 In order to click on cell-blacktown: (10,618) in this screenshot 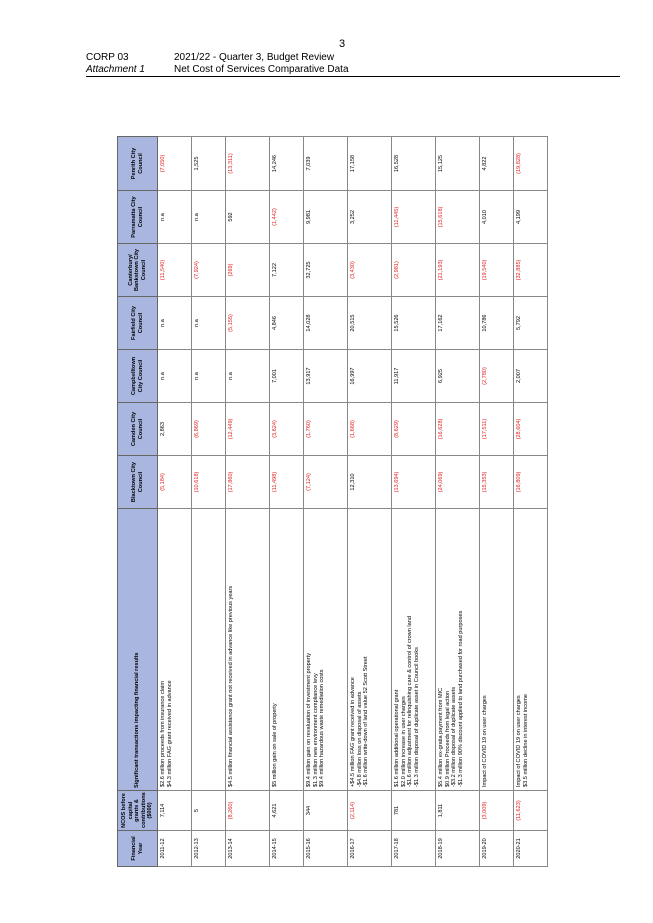, I will do `click(208, 482)`.